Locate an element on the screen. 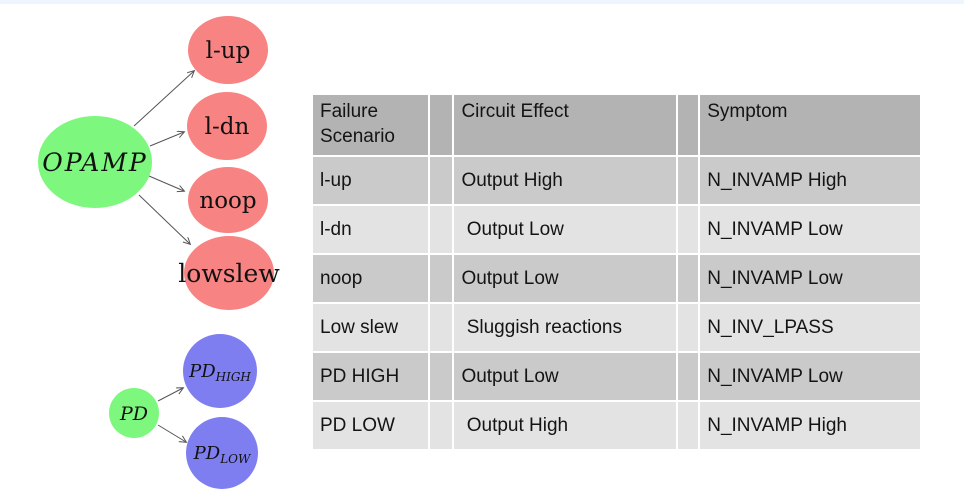 This screenshot has height=492, width=964. table-header-row: Failure Scenario Circuit Effect Symptom is located at coordinates (616, 125).